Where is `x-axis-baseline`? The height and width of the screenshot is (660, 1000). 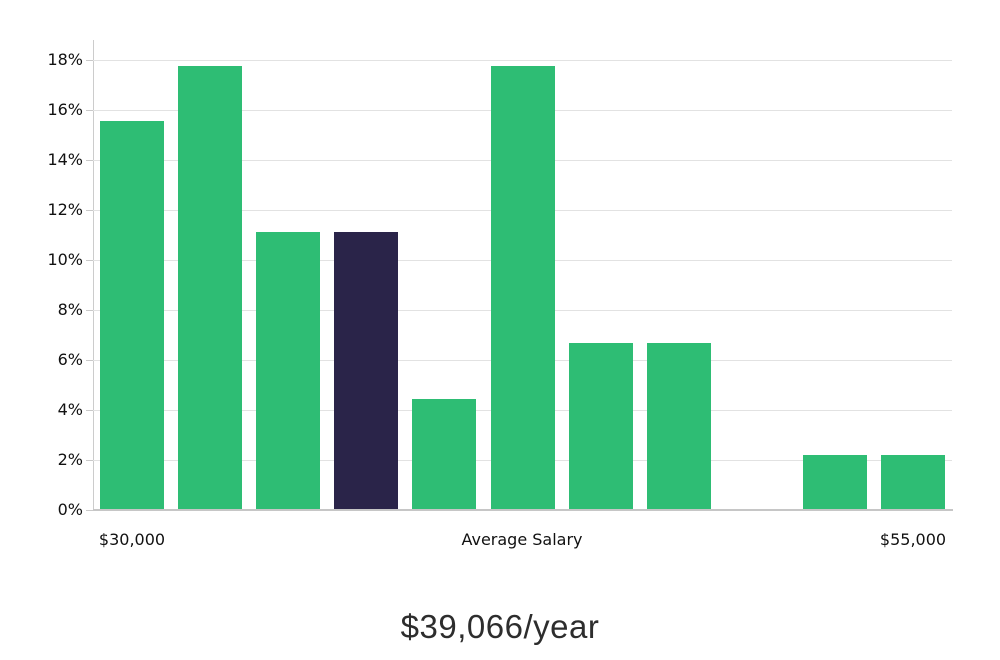
x-axis-baseline is located at coordinates (523, 510).